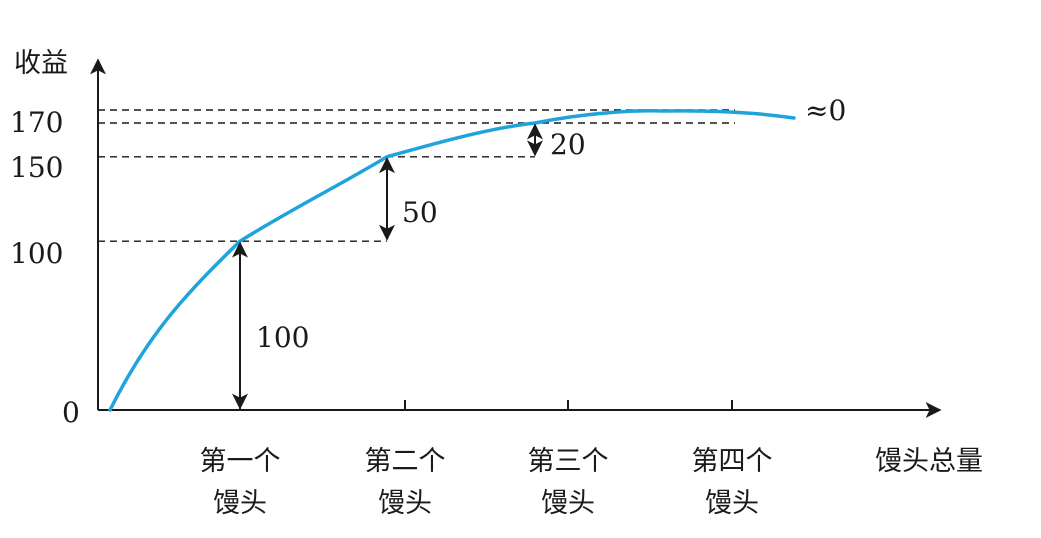 This screenshot has width=1041, height=538. What do you see at coordinates (568, 144) in the screenshot?
I see `increment-label-20: 20` at bounding box center [568, 144].